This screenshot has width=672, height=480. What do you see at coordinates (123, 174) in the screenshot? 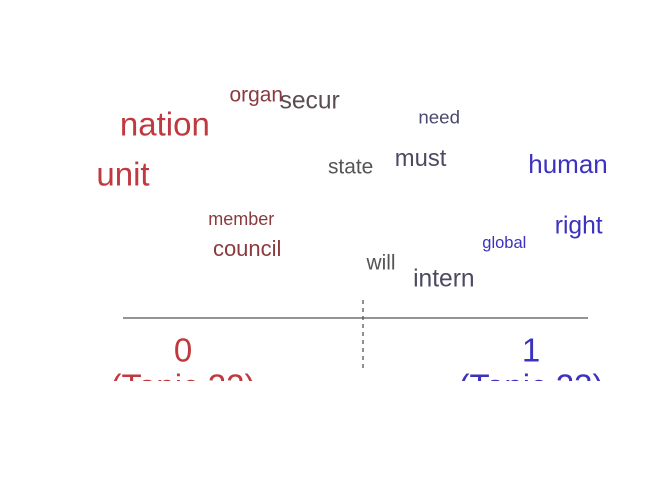
I see `word-unit: unit` at bounding box center [123, 174].